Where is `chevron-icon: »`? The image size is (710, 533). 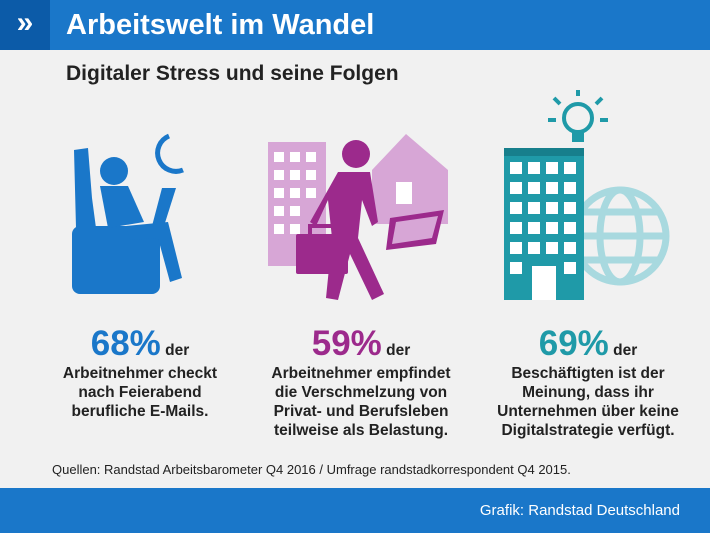
chevron-icon: » is located at coordinates (25, 25).